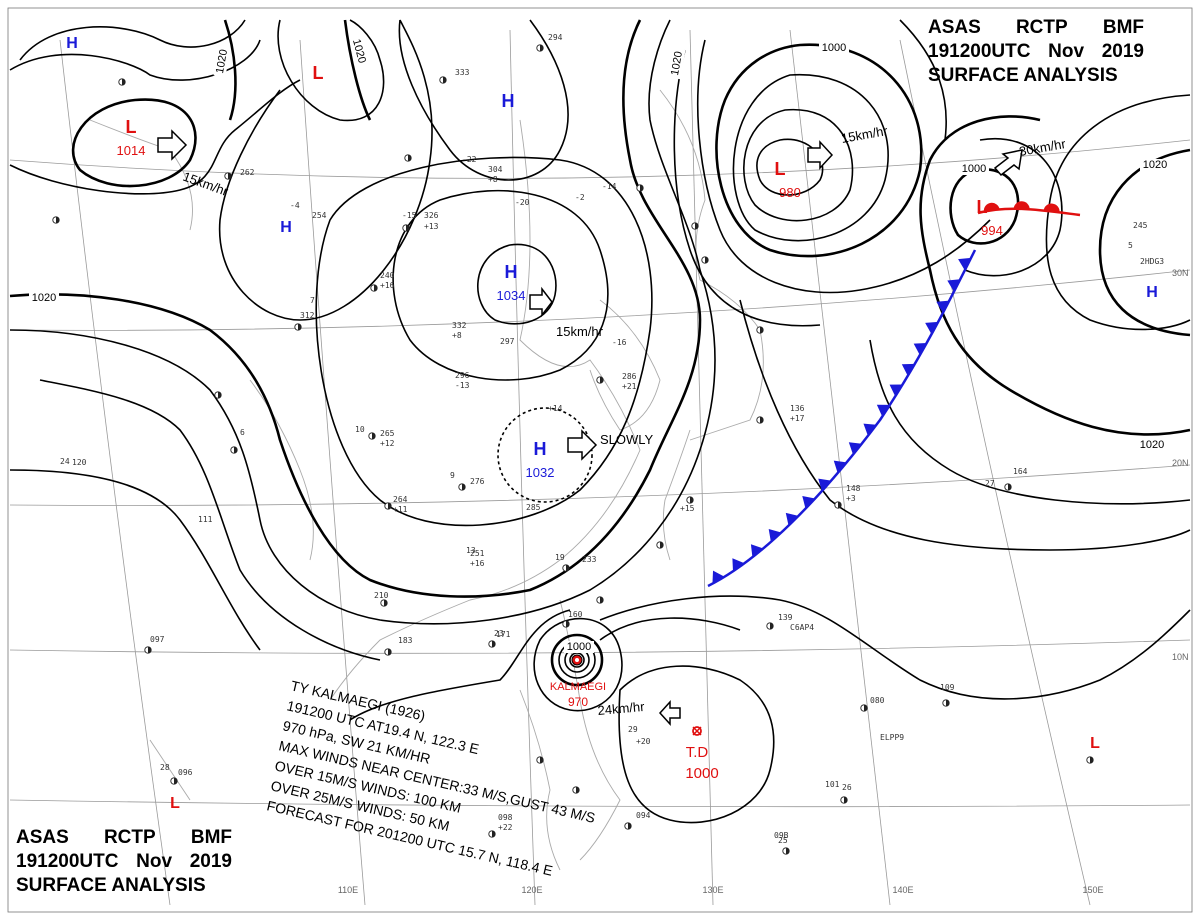 The height and width of the screenshot is (920, 1200). I want to click on longitude-line, so click(115, 472).